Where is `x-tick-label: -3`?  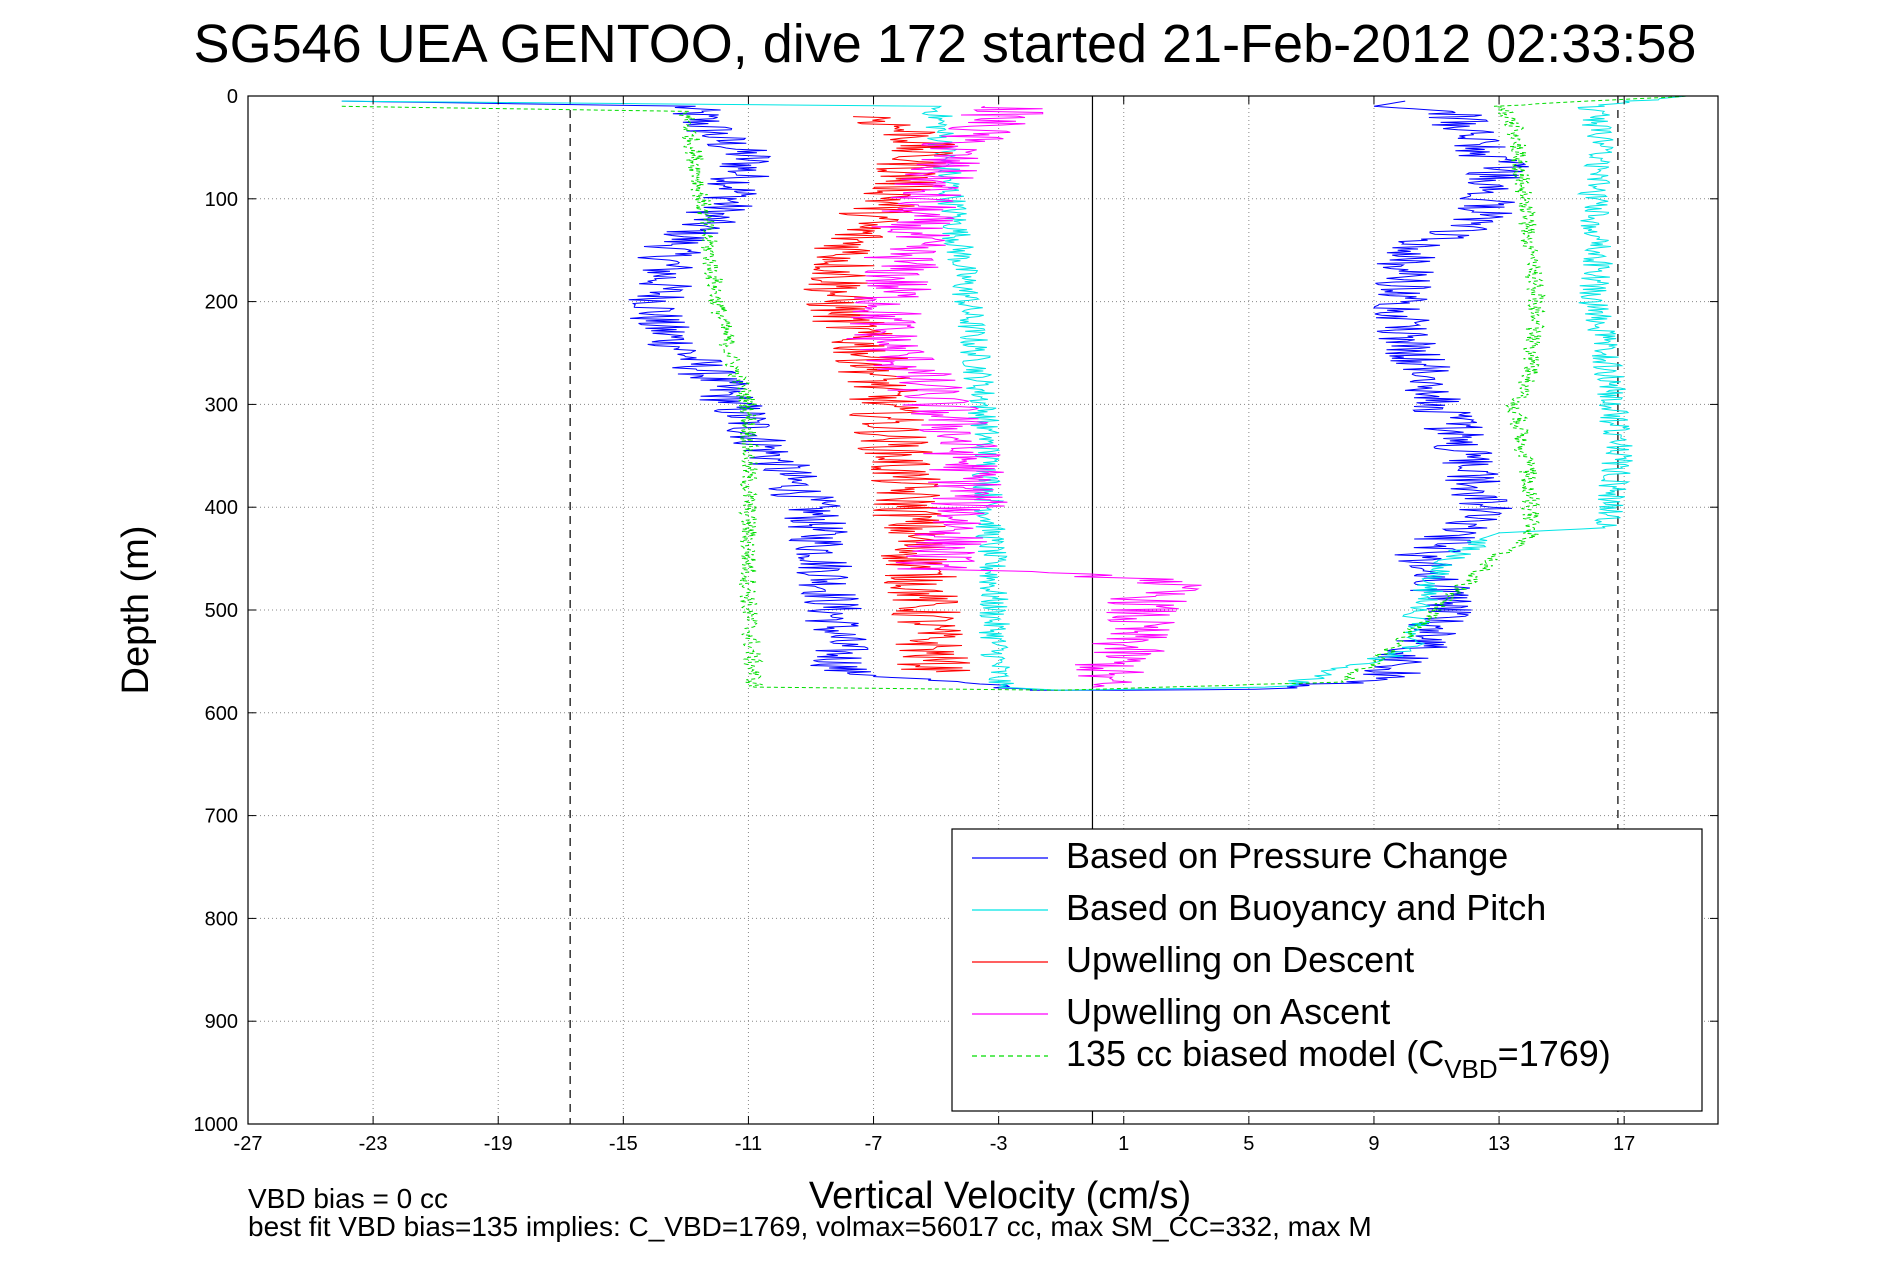 x-tick-label: -3 is located at coordinates (999, 1144).